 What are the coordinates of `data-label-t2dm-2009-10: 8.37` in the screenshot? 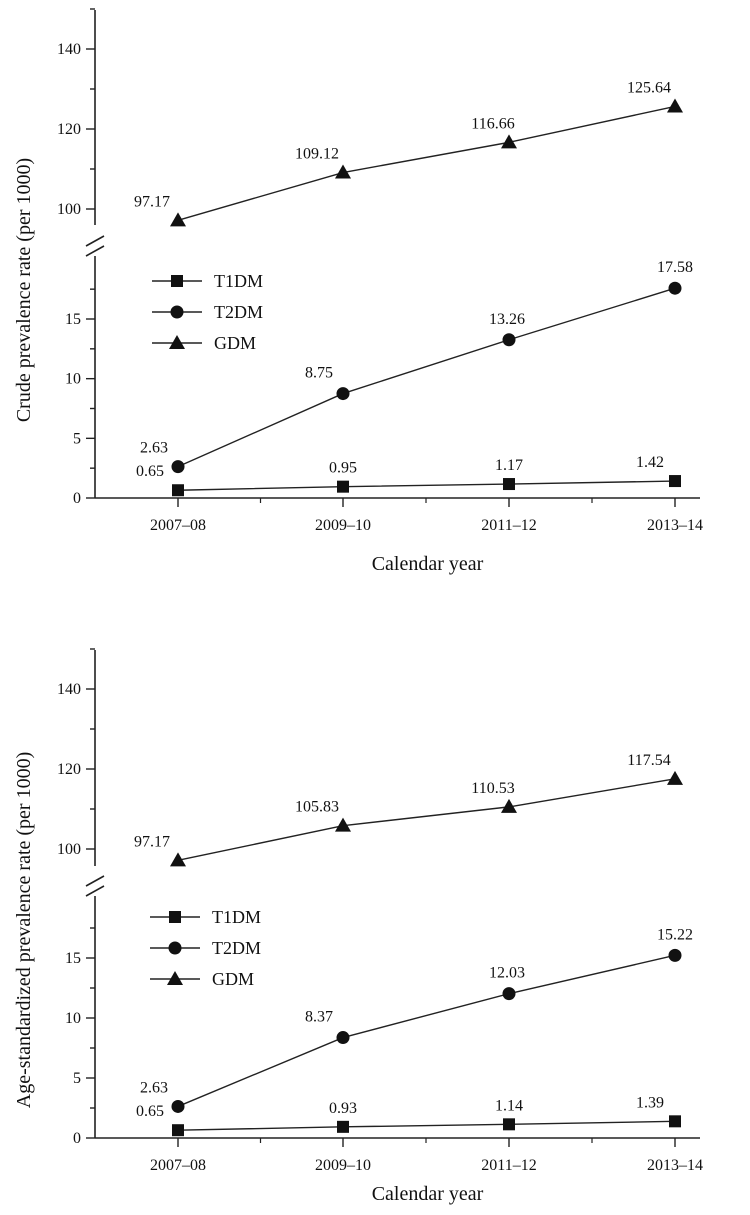 It's located at (319, 1017).